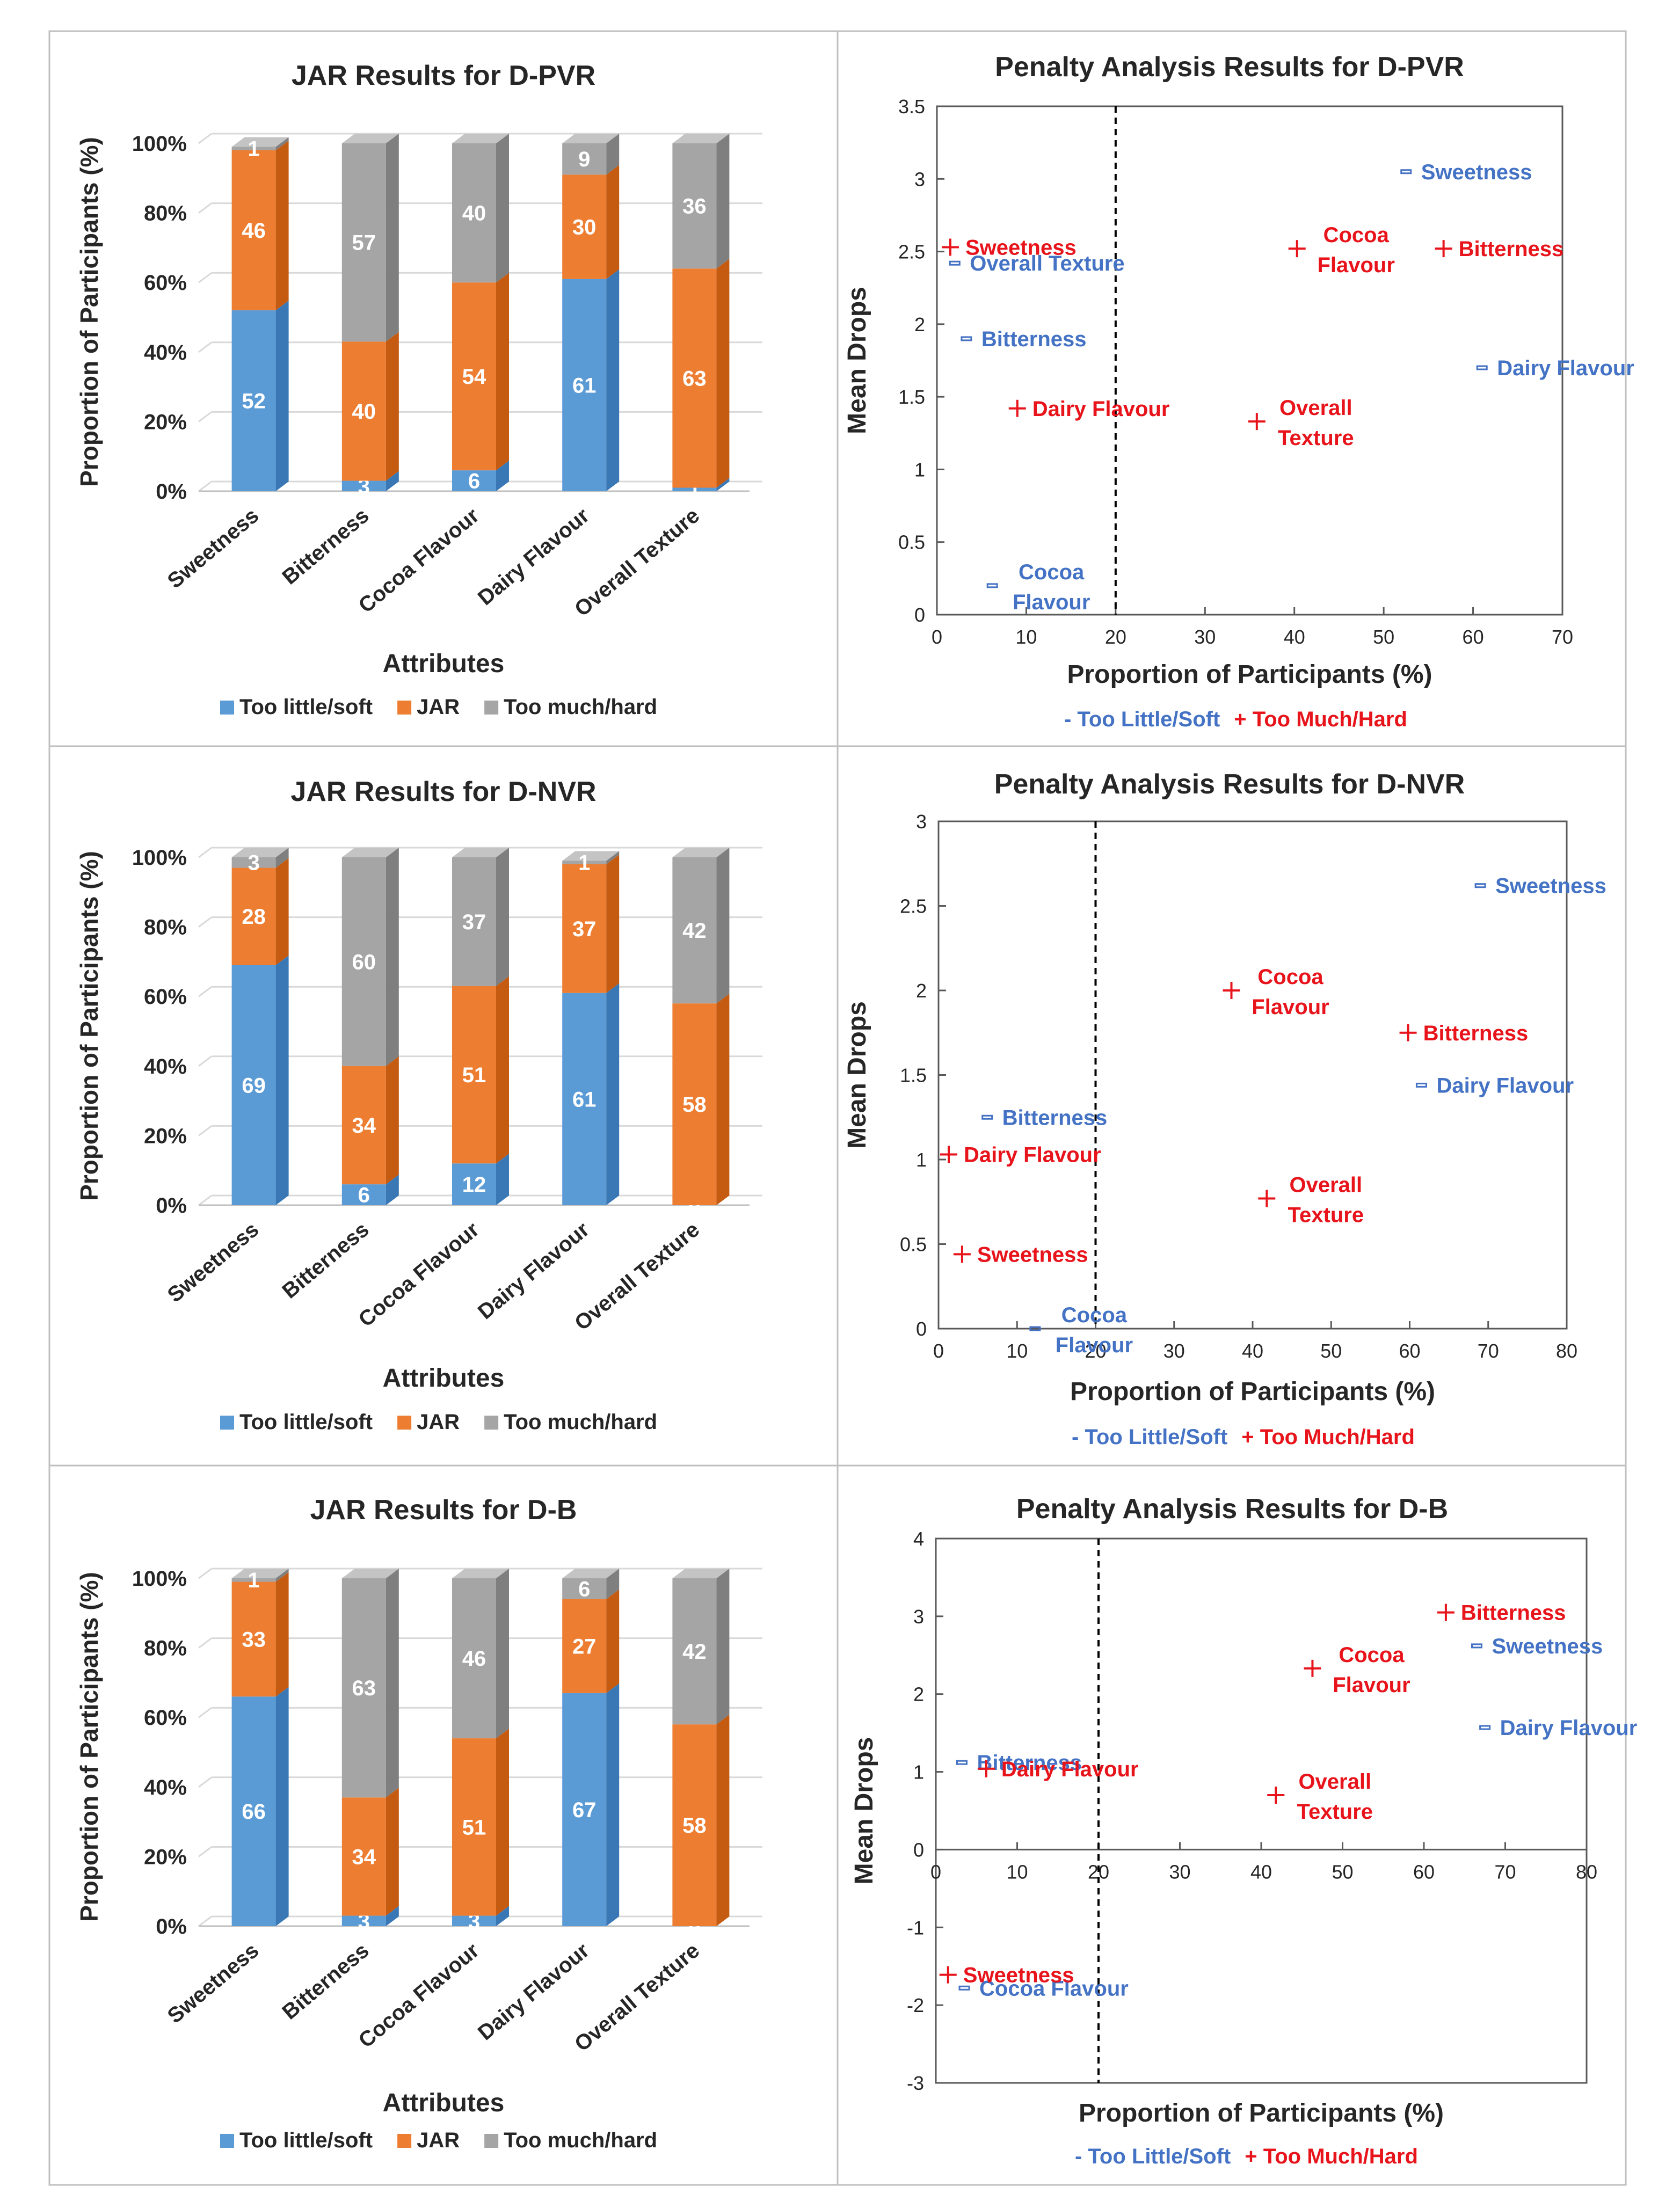  I want to click on data-label-too-much-hard-sweetness: 1, so click(253, 149).